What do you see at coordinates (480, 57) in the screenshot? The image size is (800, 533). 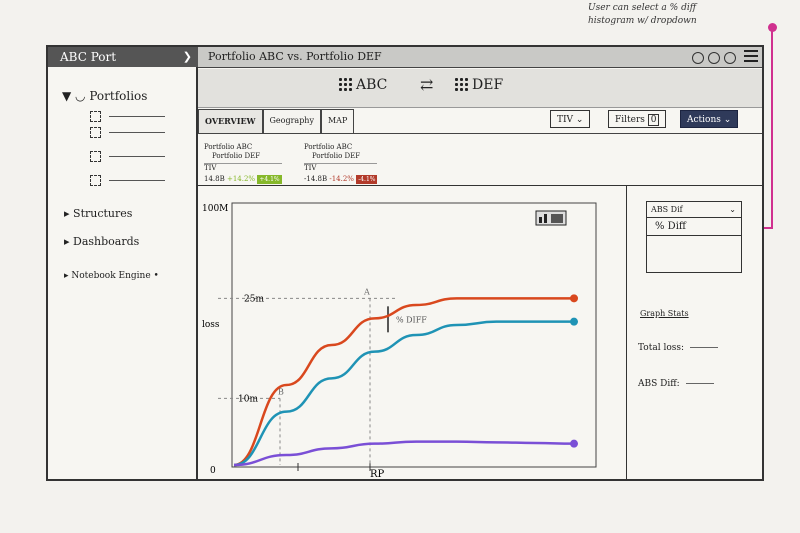 I see `top-header: Portfolio ABC vs. Portfolio DEF` at bounding box center [480, 57].